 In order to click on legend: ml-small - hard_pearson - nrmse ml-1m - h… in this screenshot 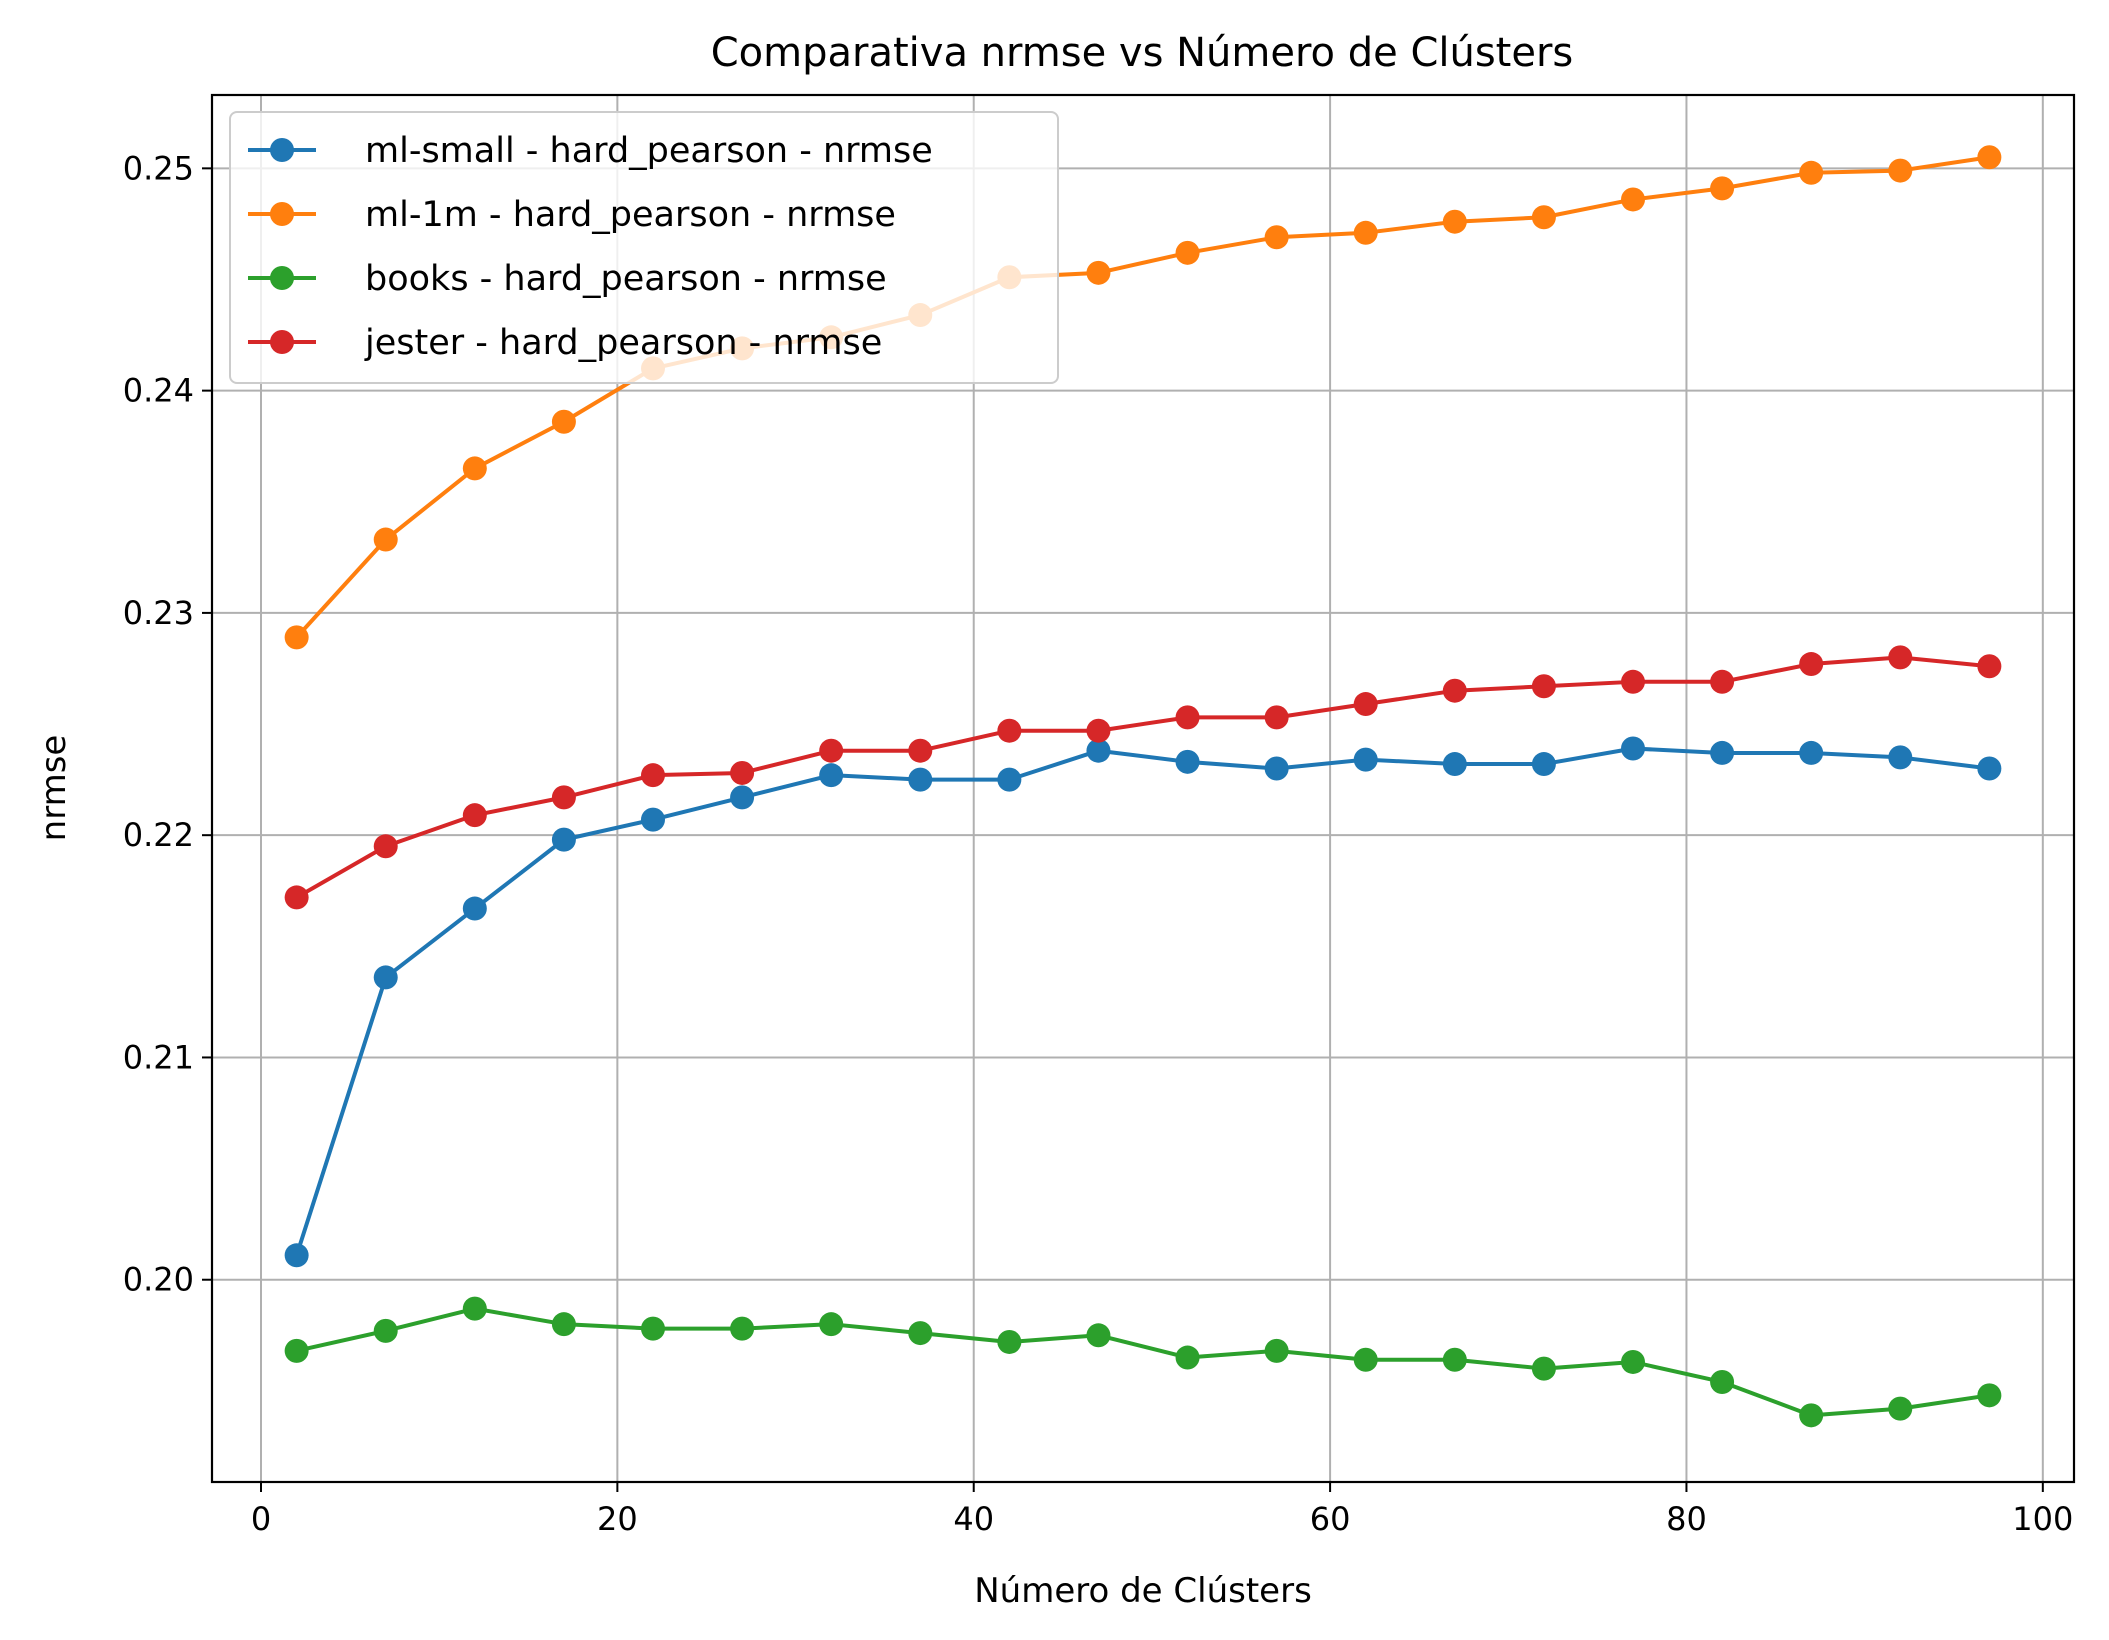, I will do `click(644, 247)`.